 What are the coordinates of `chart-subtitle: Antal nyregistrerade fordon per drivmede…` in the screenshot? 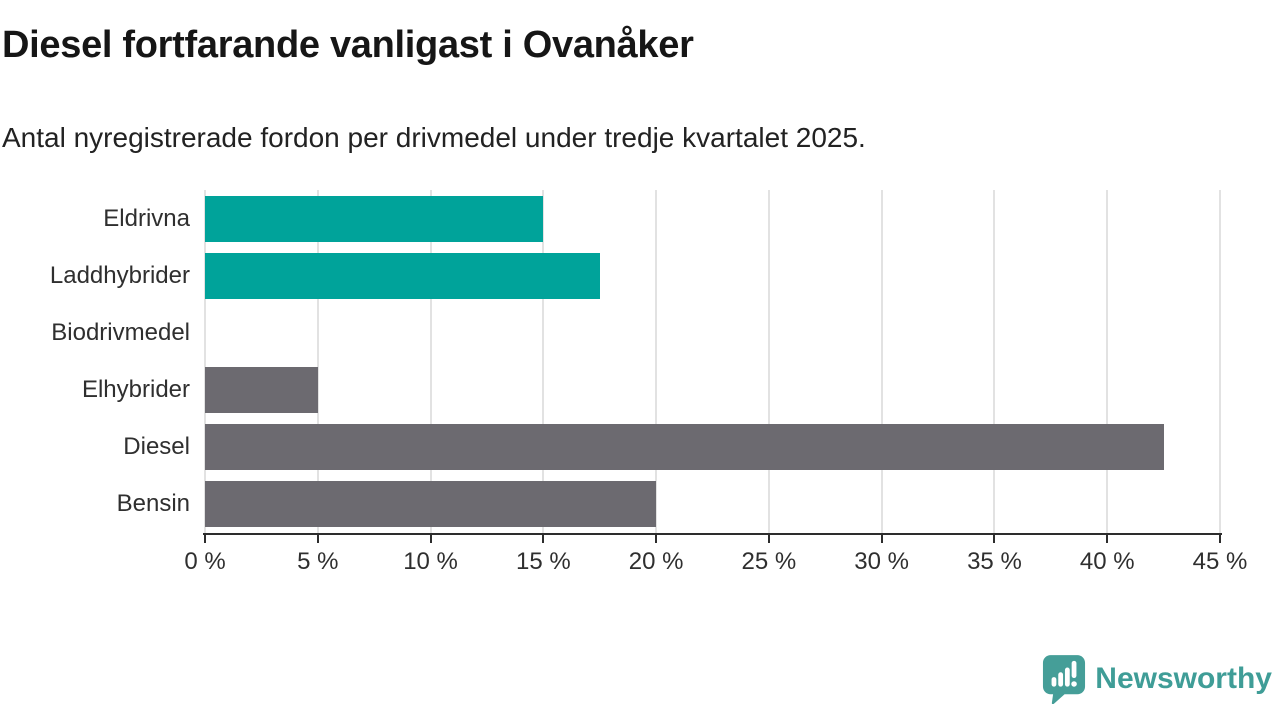 It's located at (434, 137).